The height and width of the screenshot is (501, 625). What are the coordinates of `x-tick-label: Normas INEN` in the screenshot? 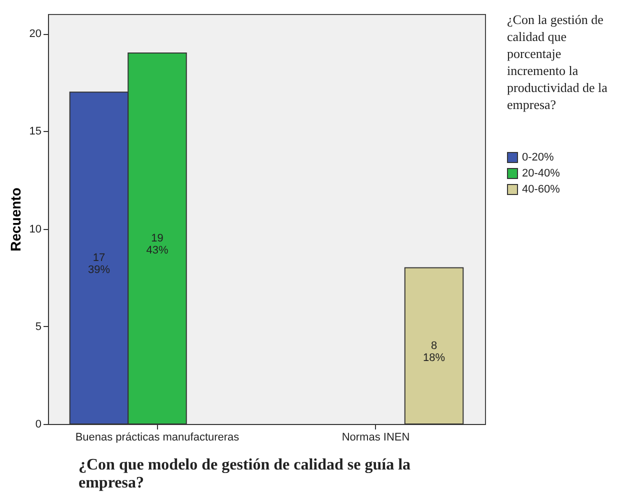 It's located at (376, 438).